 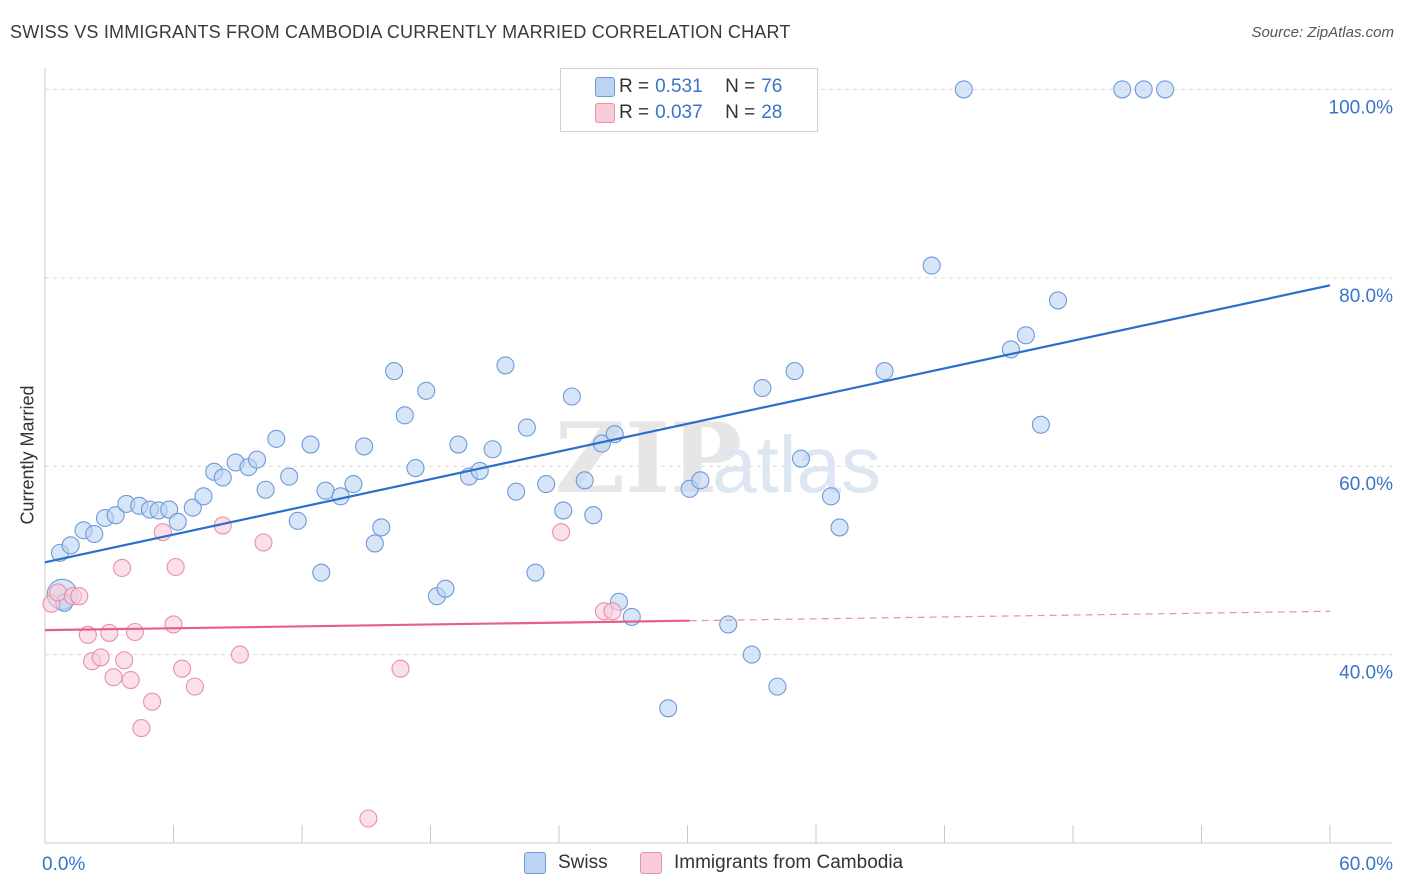 I want to click on watermark-zip: ZIP, so click(x=648, y=458).